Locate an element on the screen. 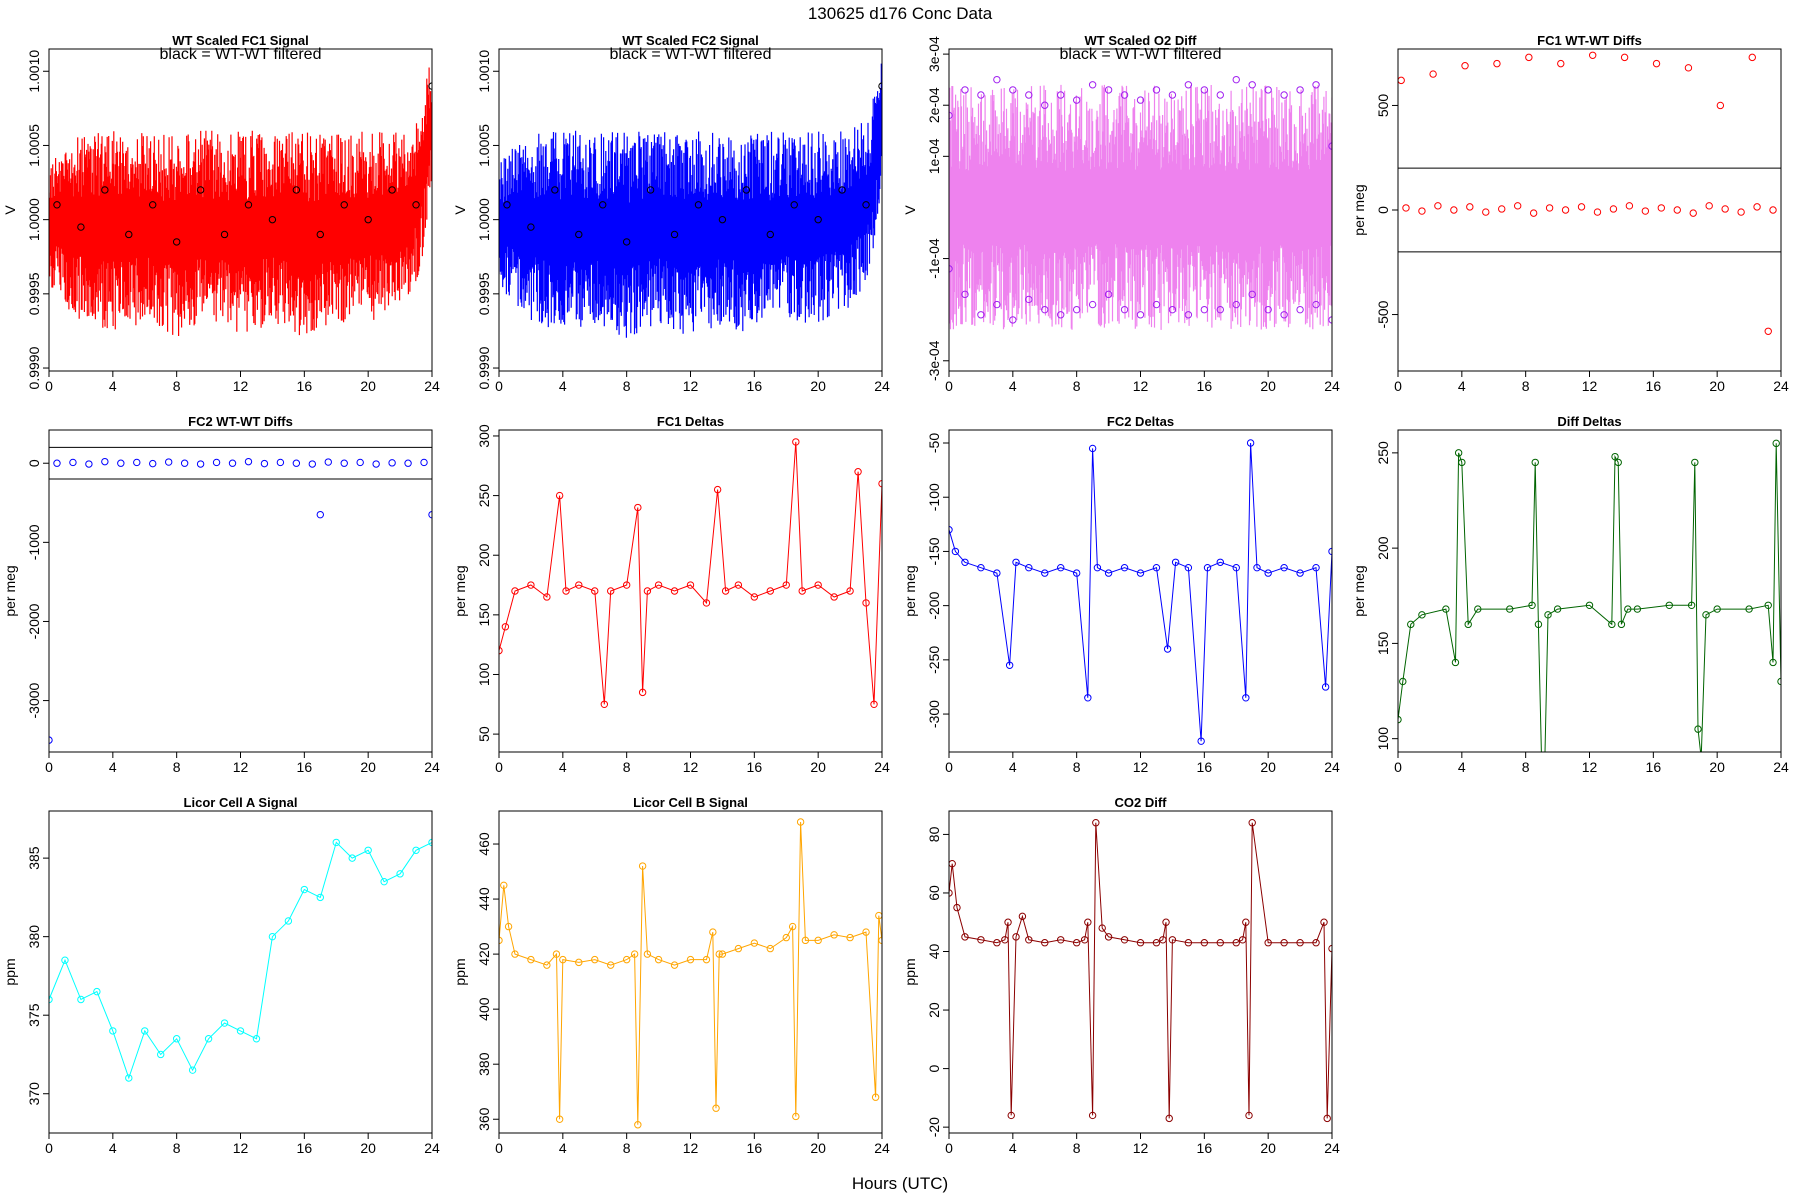  x-tick-label: 0 is located at coordinates (499, 386).